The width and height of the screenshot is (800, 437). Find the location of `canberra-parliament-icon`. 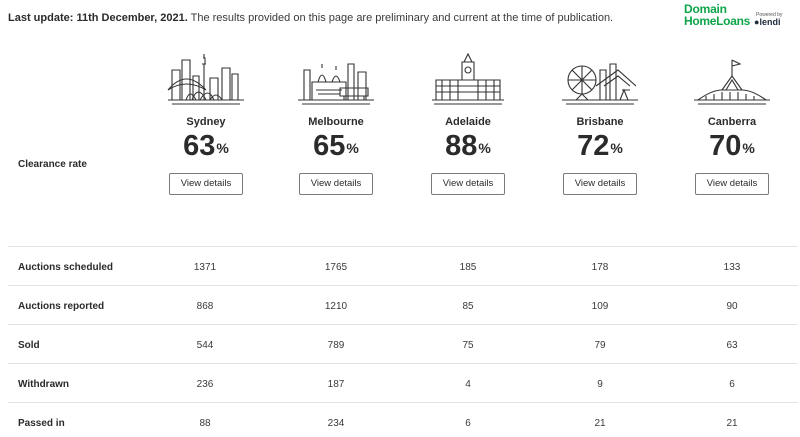

canberra-parliament-icon is located at coordinates (732, 82).